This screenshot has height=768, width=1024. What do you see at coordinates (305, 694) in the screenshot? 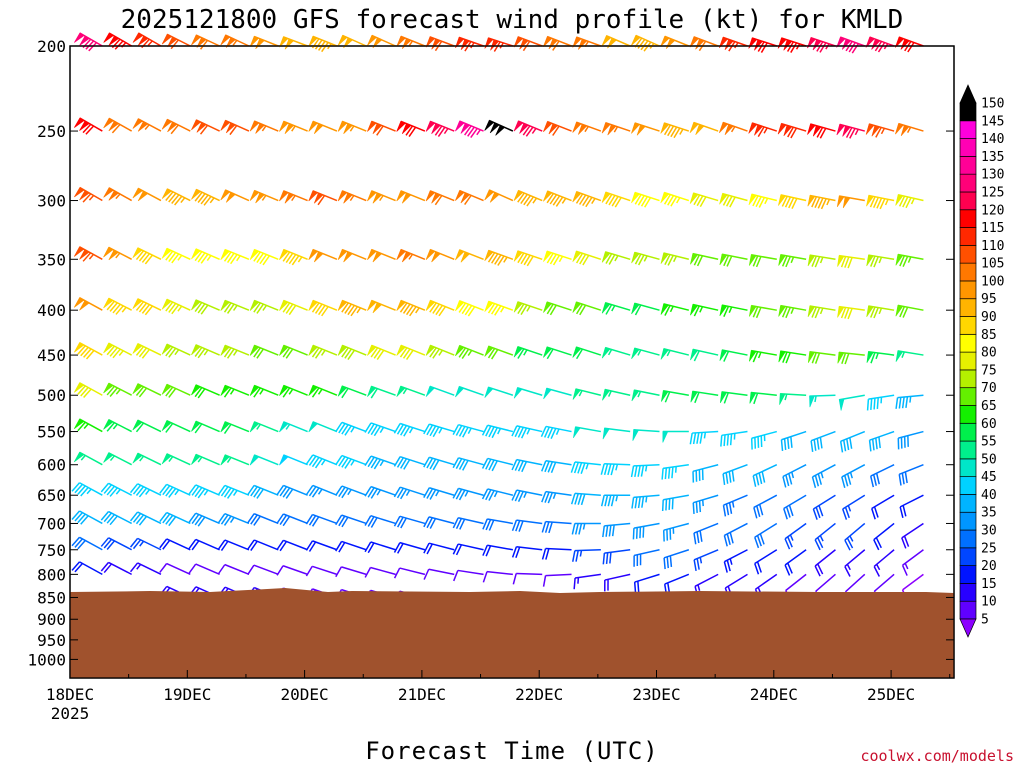
I see `x-tick-label: 20DEC` at bounding box center [305, 694].